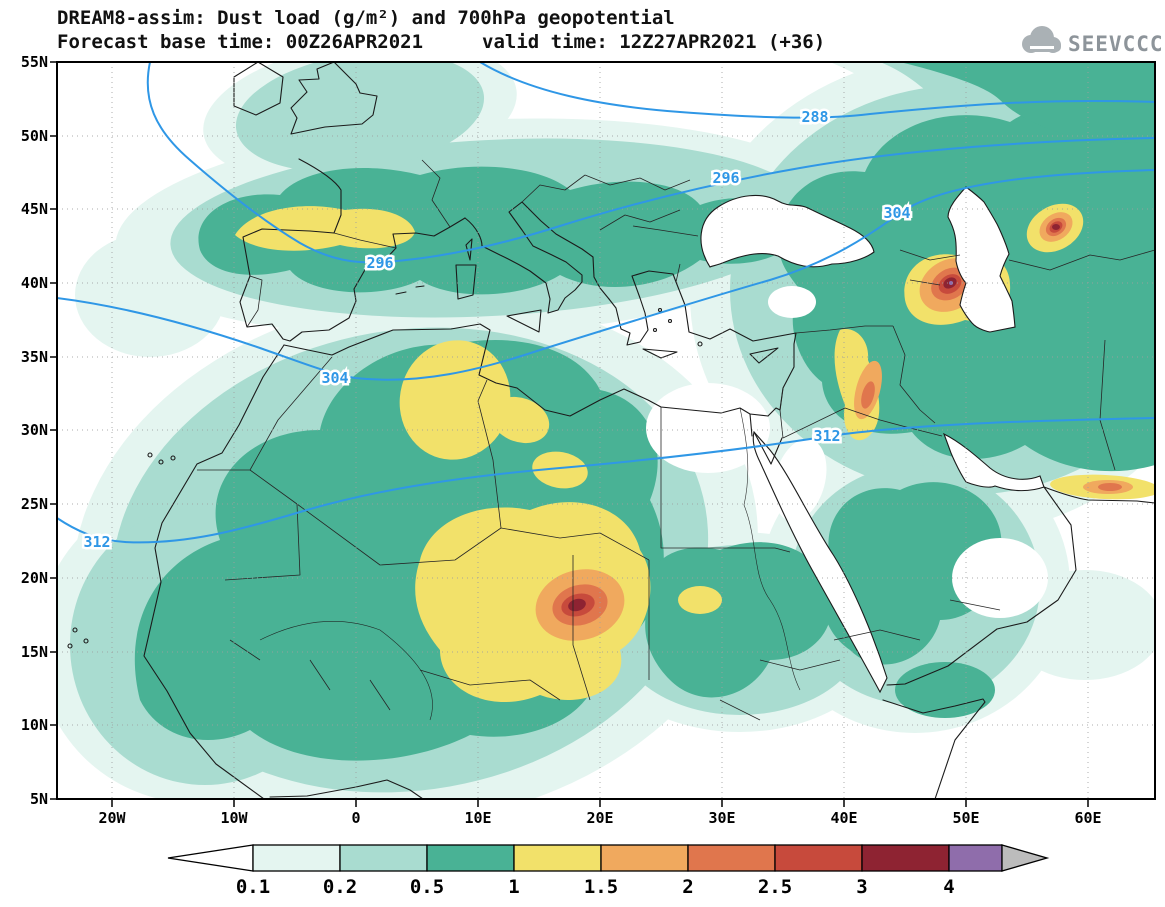 This screenshot has height=907, width=1165. What do you see at coordinates (687, 887) in the screenshot?
I see `colorbar-label: 2` at bounding box center [687, 887].